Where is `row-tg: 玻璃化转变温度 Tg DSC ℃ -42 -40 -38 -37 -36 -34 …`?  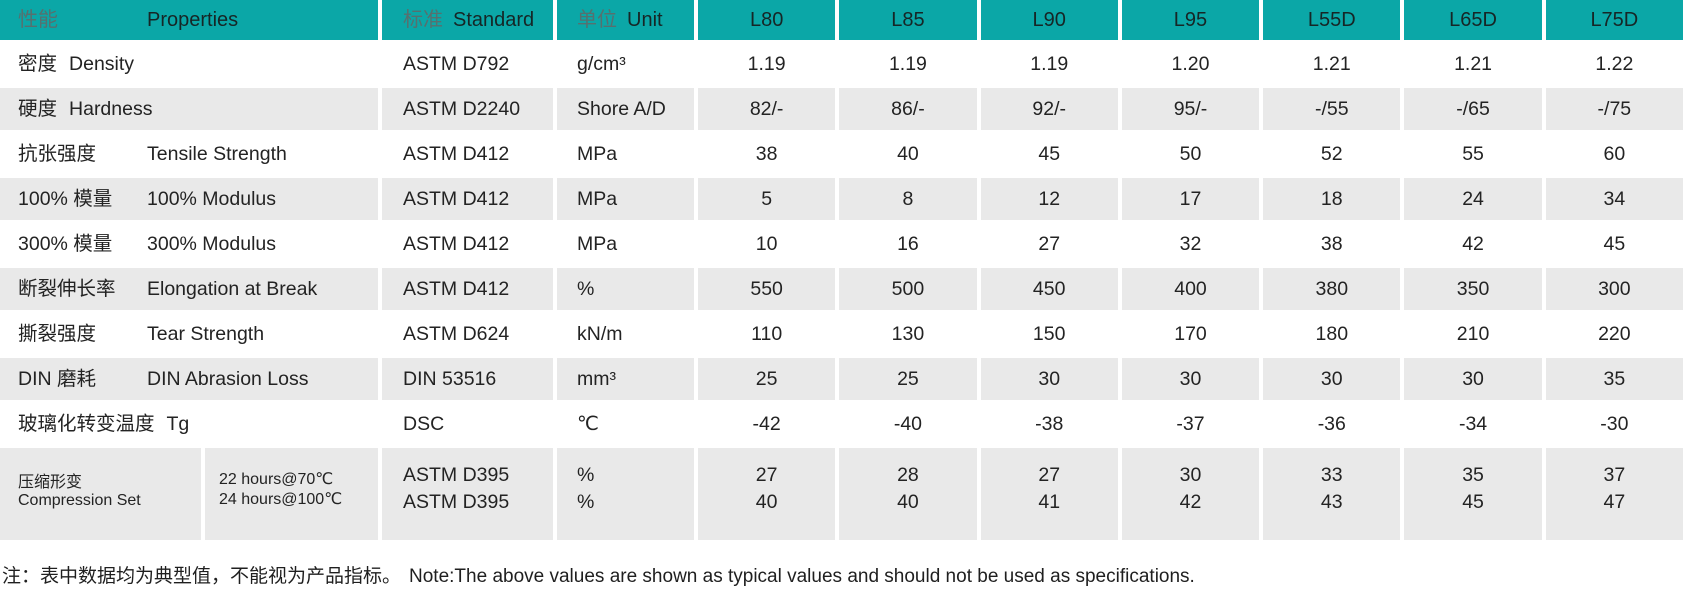 row-tg: 玻璃化转变温度 Tg DSC ℃ -42 -40 -38 -37 -36 -34 … is located at coordinates (841, 424).